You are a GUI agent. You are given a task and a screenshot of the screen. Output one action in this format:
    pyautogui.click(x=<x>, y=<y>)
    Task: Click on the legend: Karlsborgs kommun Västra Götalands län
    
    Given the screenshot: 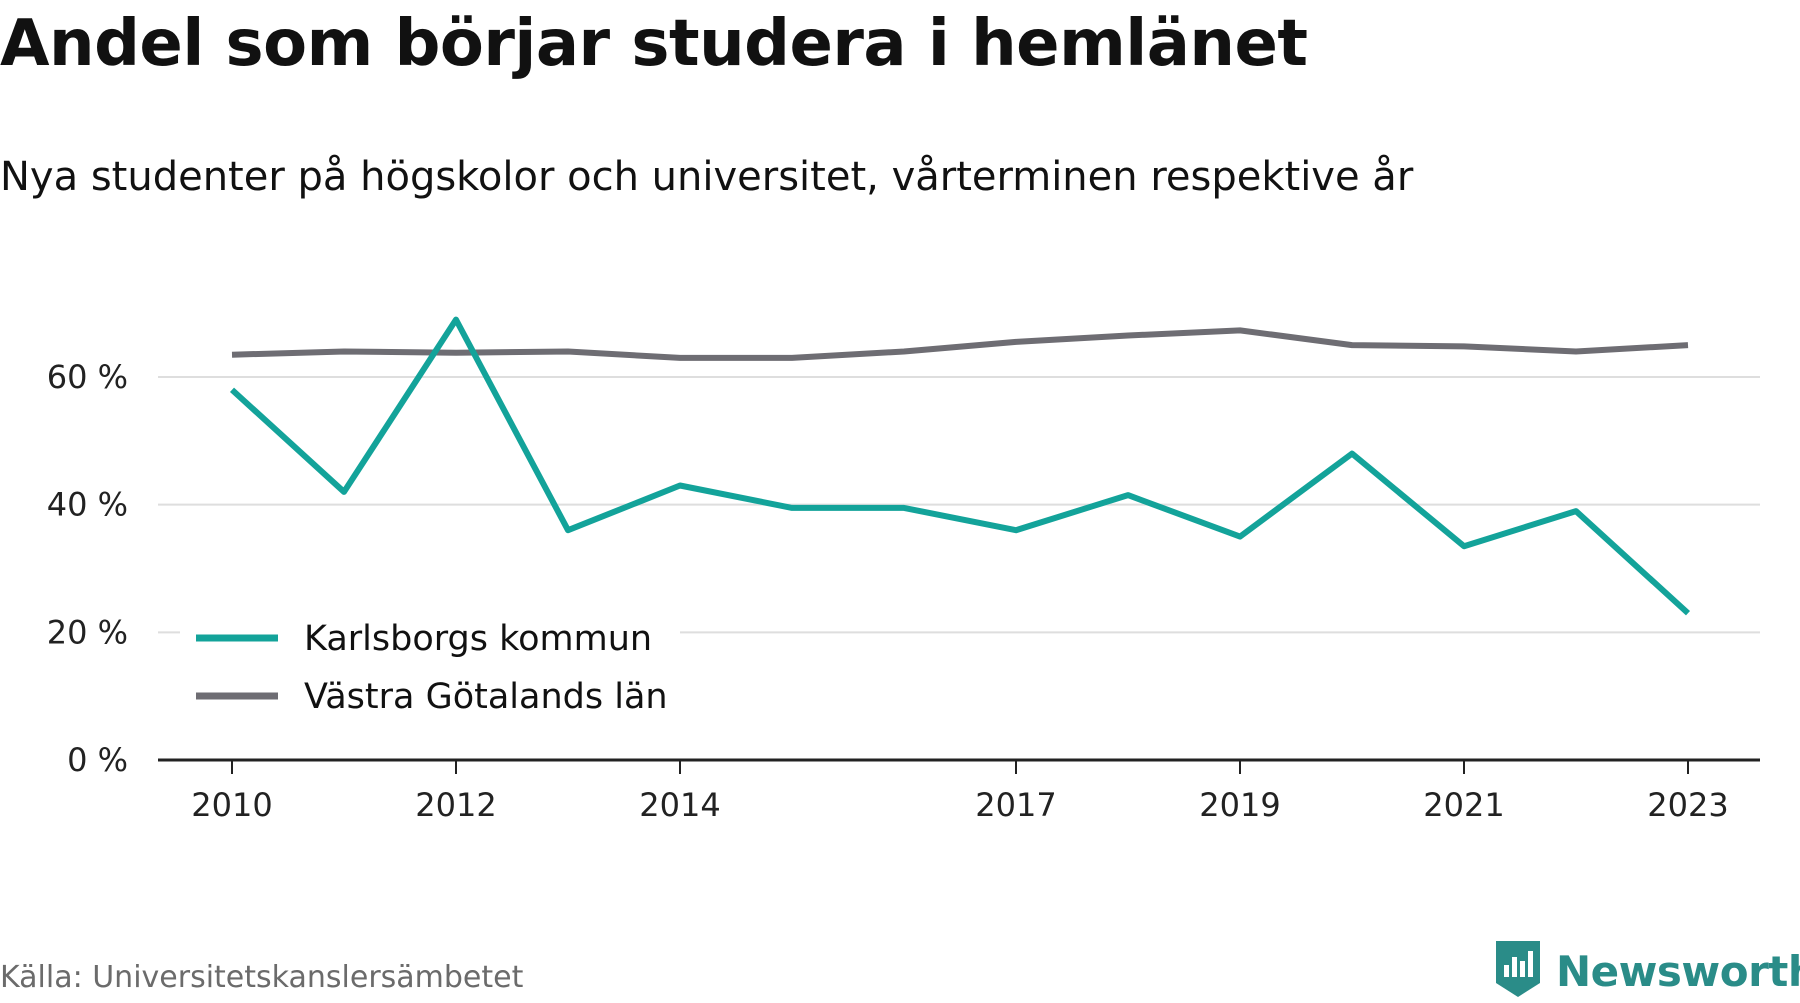 What is the action you would take?
    pyautogui.click(x=430, y=670)
    